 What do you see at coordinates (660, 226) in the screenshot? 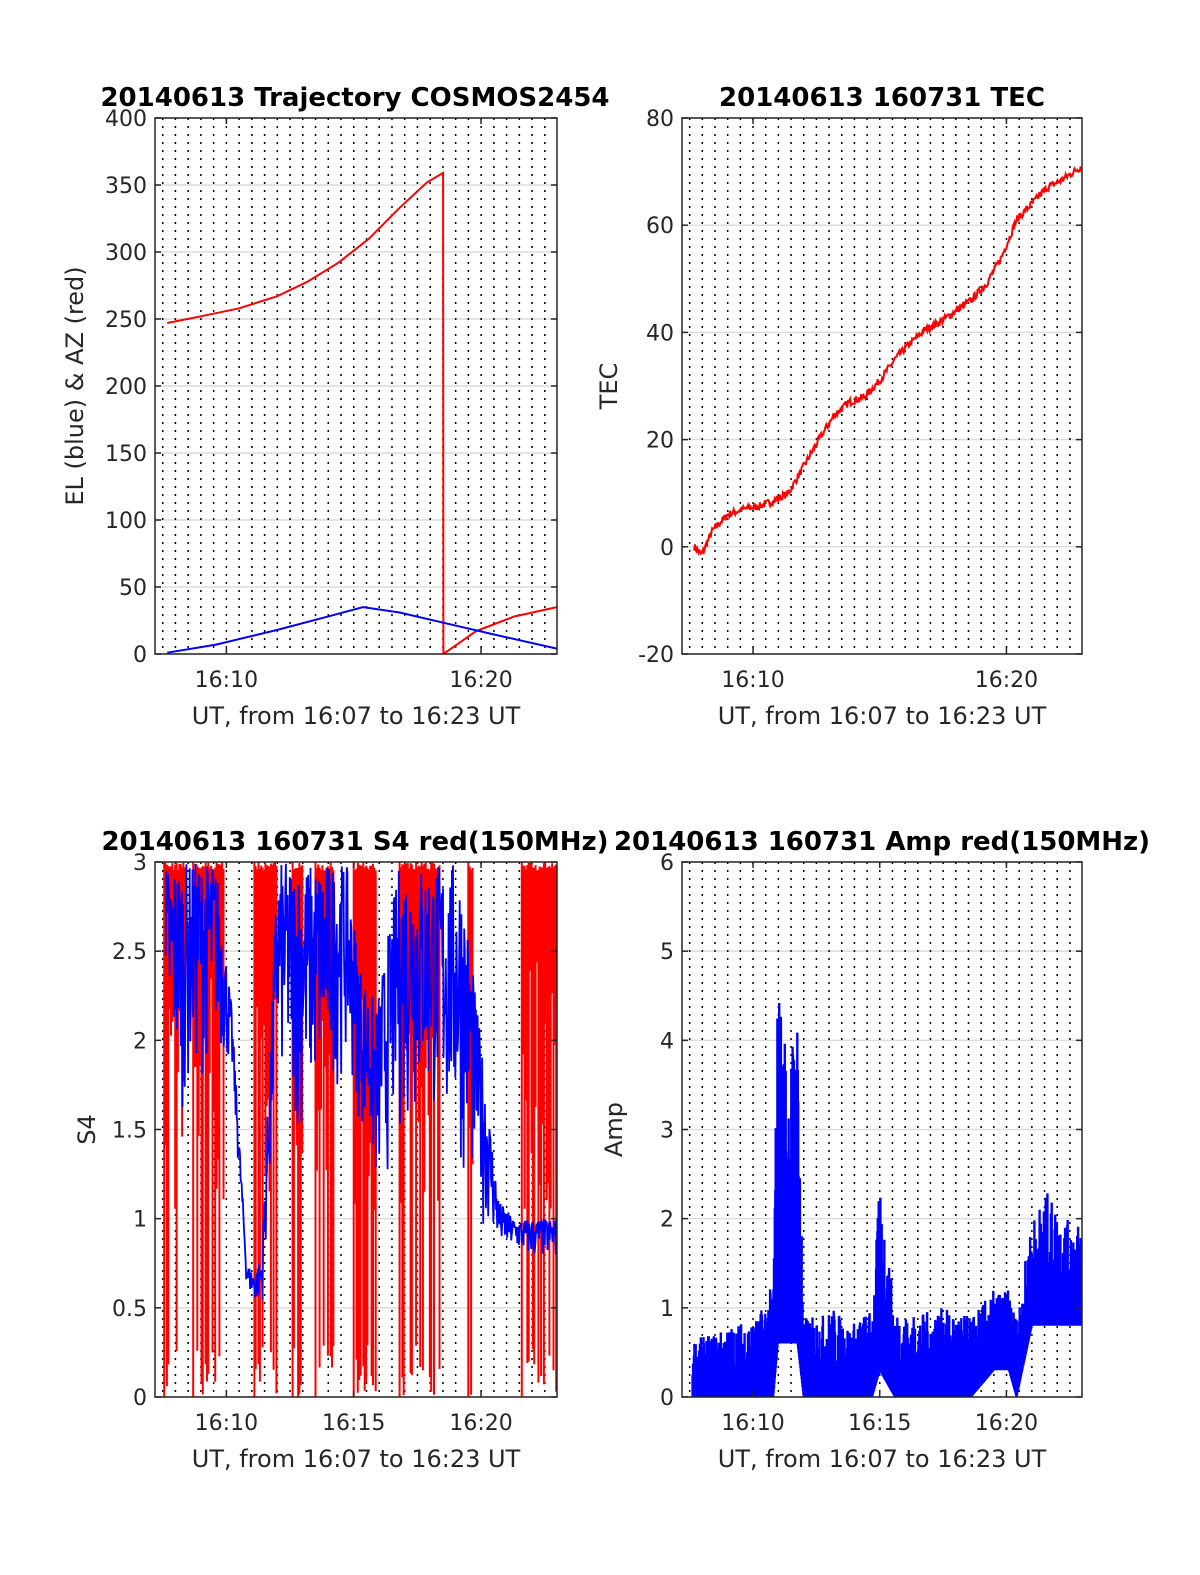
I see `y-tick-label: 60` at bounding box center [660, 226].